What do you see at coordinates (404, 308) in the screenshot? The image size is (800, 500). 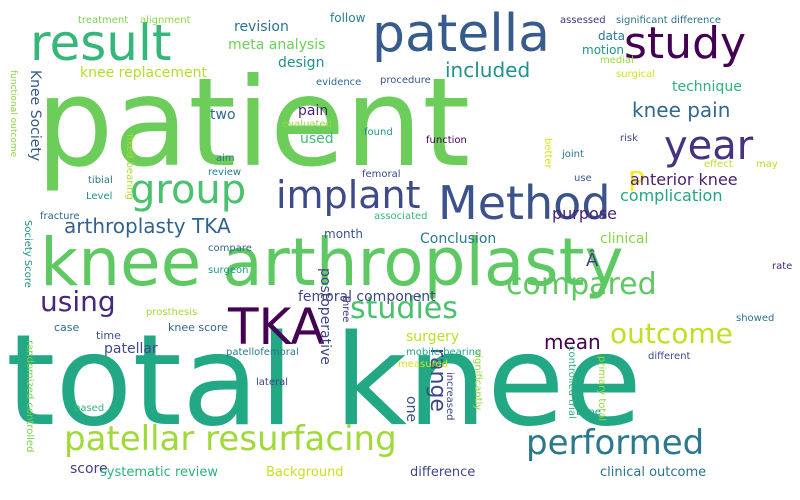 I see `word: studies` at bounding box center [404, 308].